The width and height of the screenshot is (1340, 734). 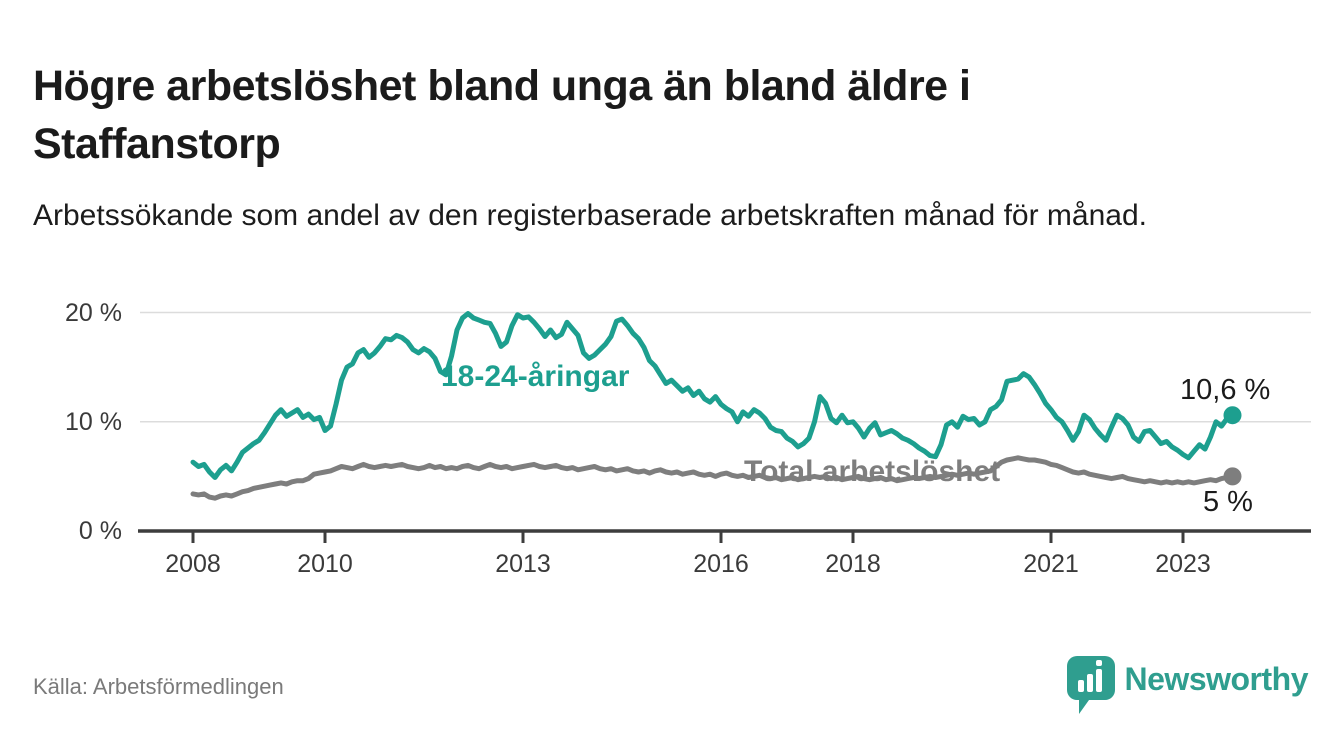 I want to click on y-tick-label-10: 10 %, so click(x=93, y=421).